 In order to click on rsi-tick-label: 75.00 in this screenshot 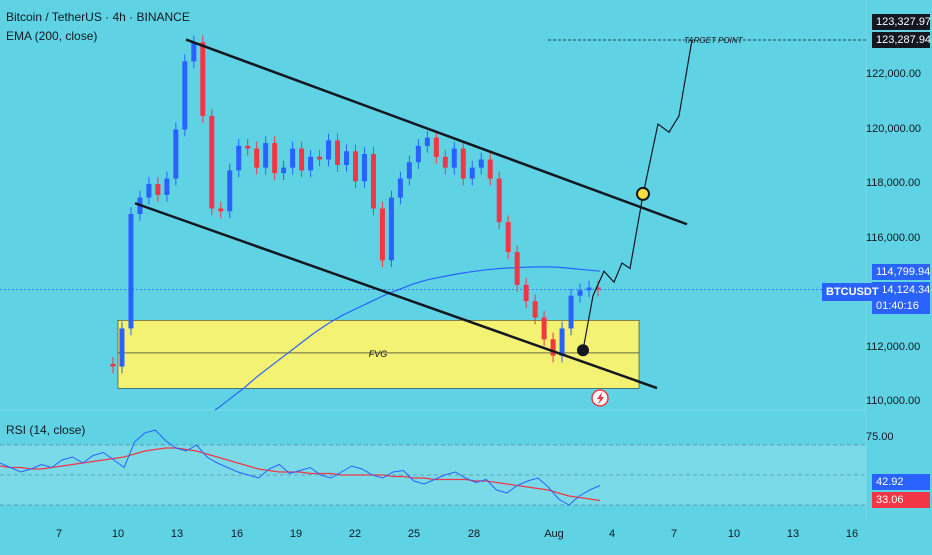, I will do `click(880, 436)`.